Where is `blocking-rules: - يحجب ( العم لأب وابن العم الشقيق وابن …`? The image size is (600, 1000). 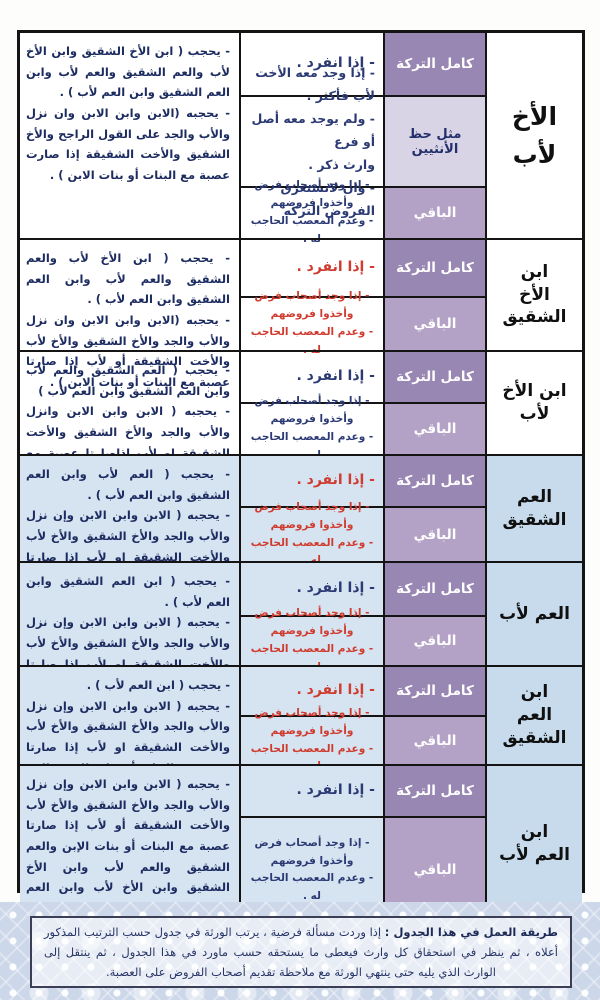 blocking-rules: - يحجب ( العم لأب وابن العم الشقيق وابن … is located at coordinates (129, 530).